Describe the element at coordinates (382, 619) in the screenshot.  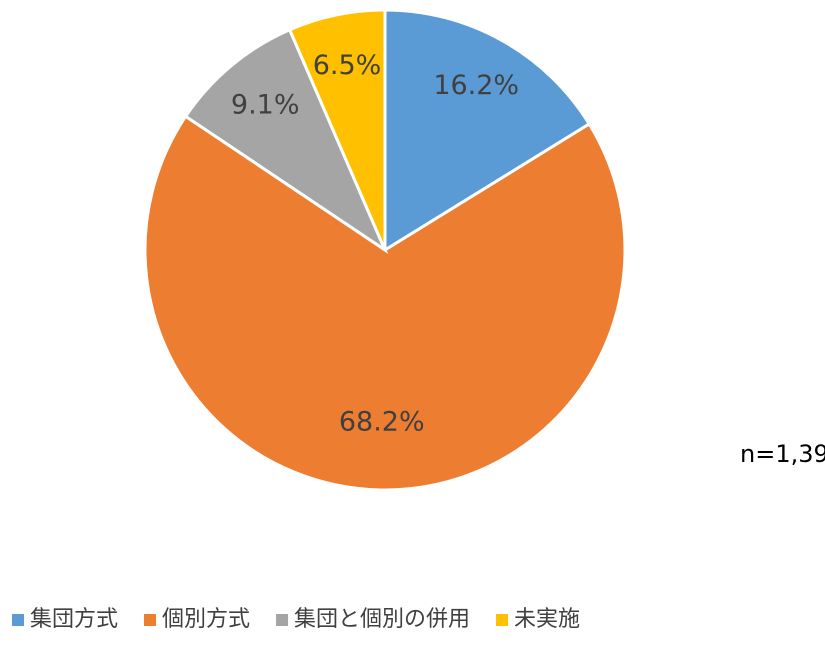
I see `legend-label: 集団と個別の併用` at that location.